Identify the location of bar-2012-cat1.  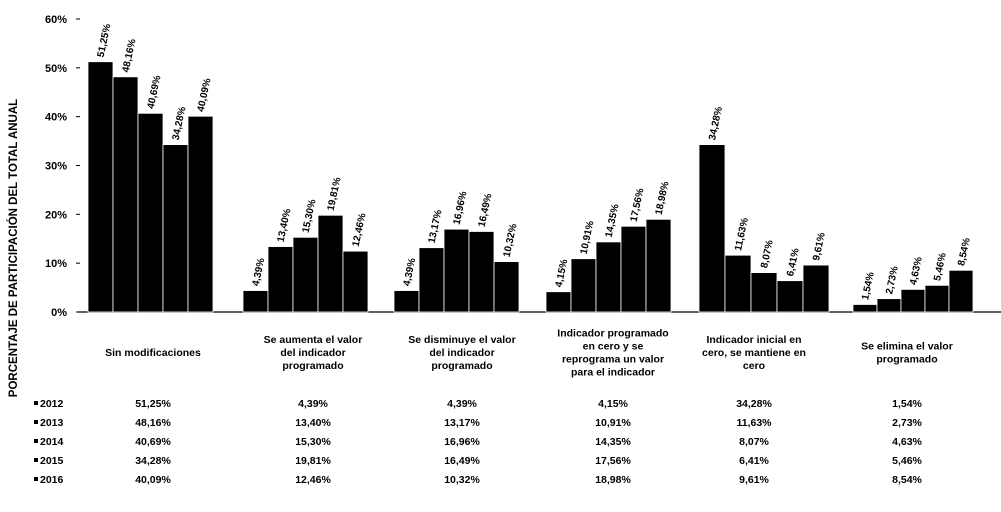
(255, 301).